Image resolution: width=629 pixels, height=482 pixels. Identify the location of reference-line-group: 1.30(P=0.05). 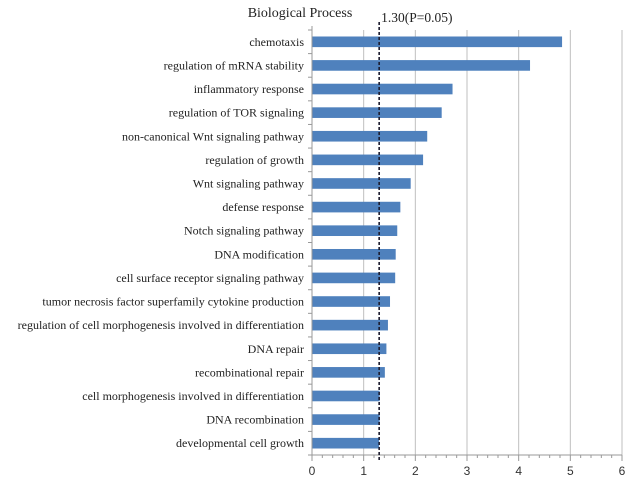
(415, 236).